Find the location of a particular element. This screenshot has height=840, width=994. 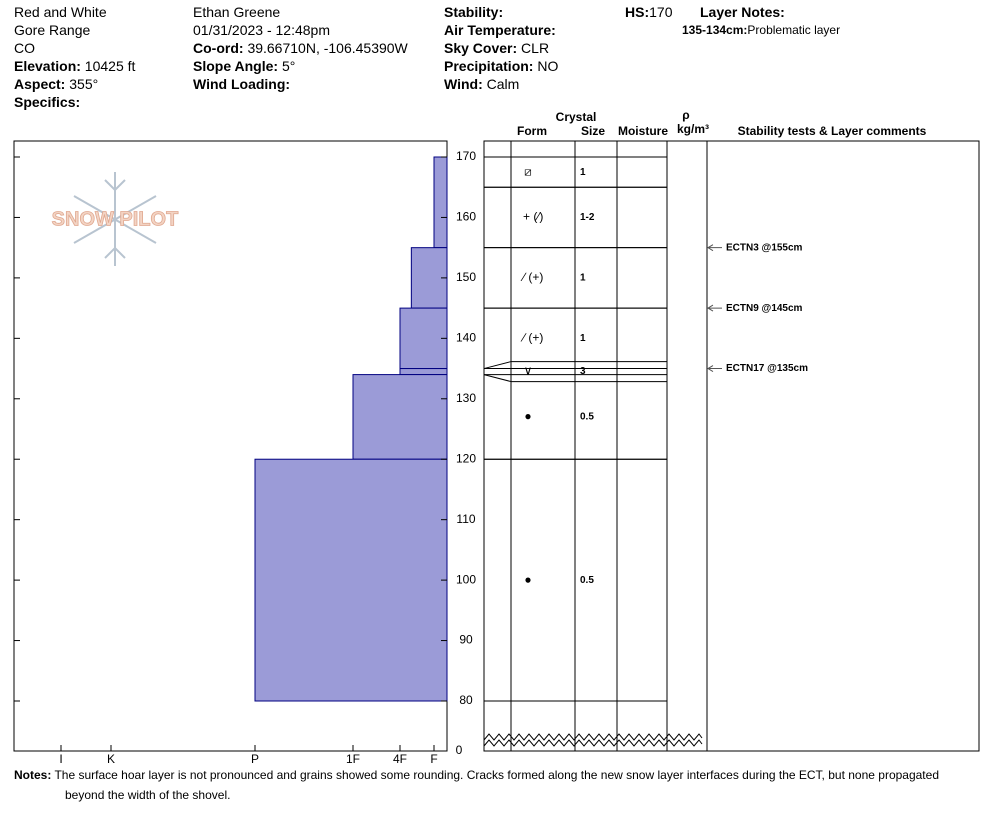

header-field: 01/31/2023 - 12:48pm is located at coordinates (261, 30).